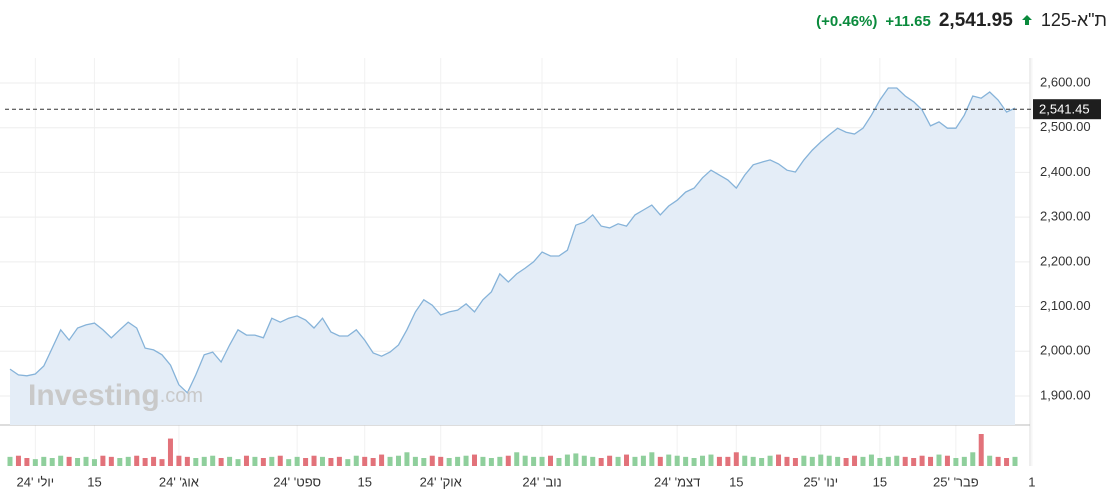 This screenshot has width=1117, height=498. What do you see at coordinates (1065, 171) in the screenshot?
I see `y-tick-label: 2,400.00` at bounding box center [1065, 171].